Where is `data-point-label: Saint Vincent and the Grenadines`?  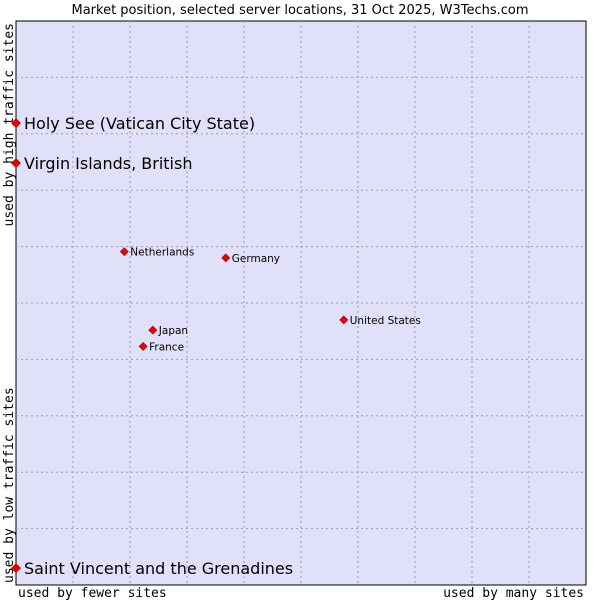 data-point-label: Saint Vincent and the Grenadines is located at coordinates (158, 568).